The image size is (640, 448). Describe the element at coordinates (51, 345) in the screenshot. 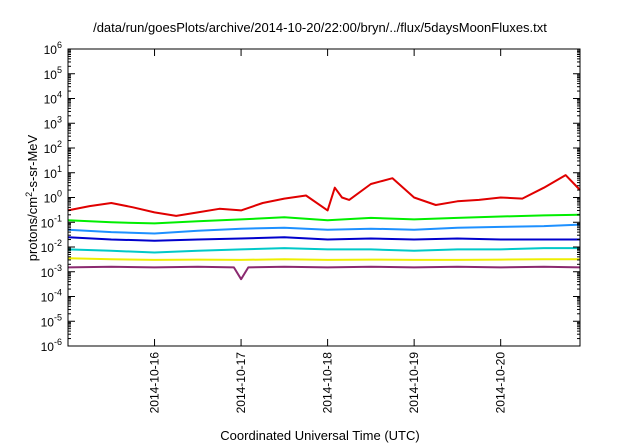

I see `y-tick-label: 10⁻⁶` at that location.